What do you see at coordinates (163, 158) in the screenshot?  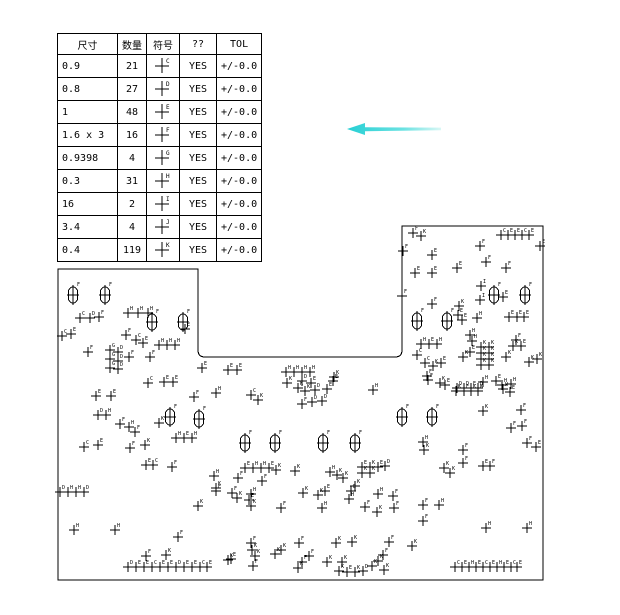 I see `cell-symbol: G` at bounding box center [163, 158].